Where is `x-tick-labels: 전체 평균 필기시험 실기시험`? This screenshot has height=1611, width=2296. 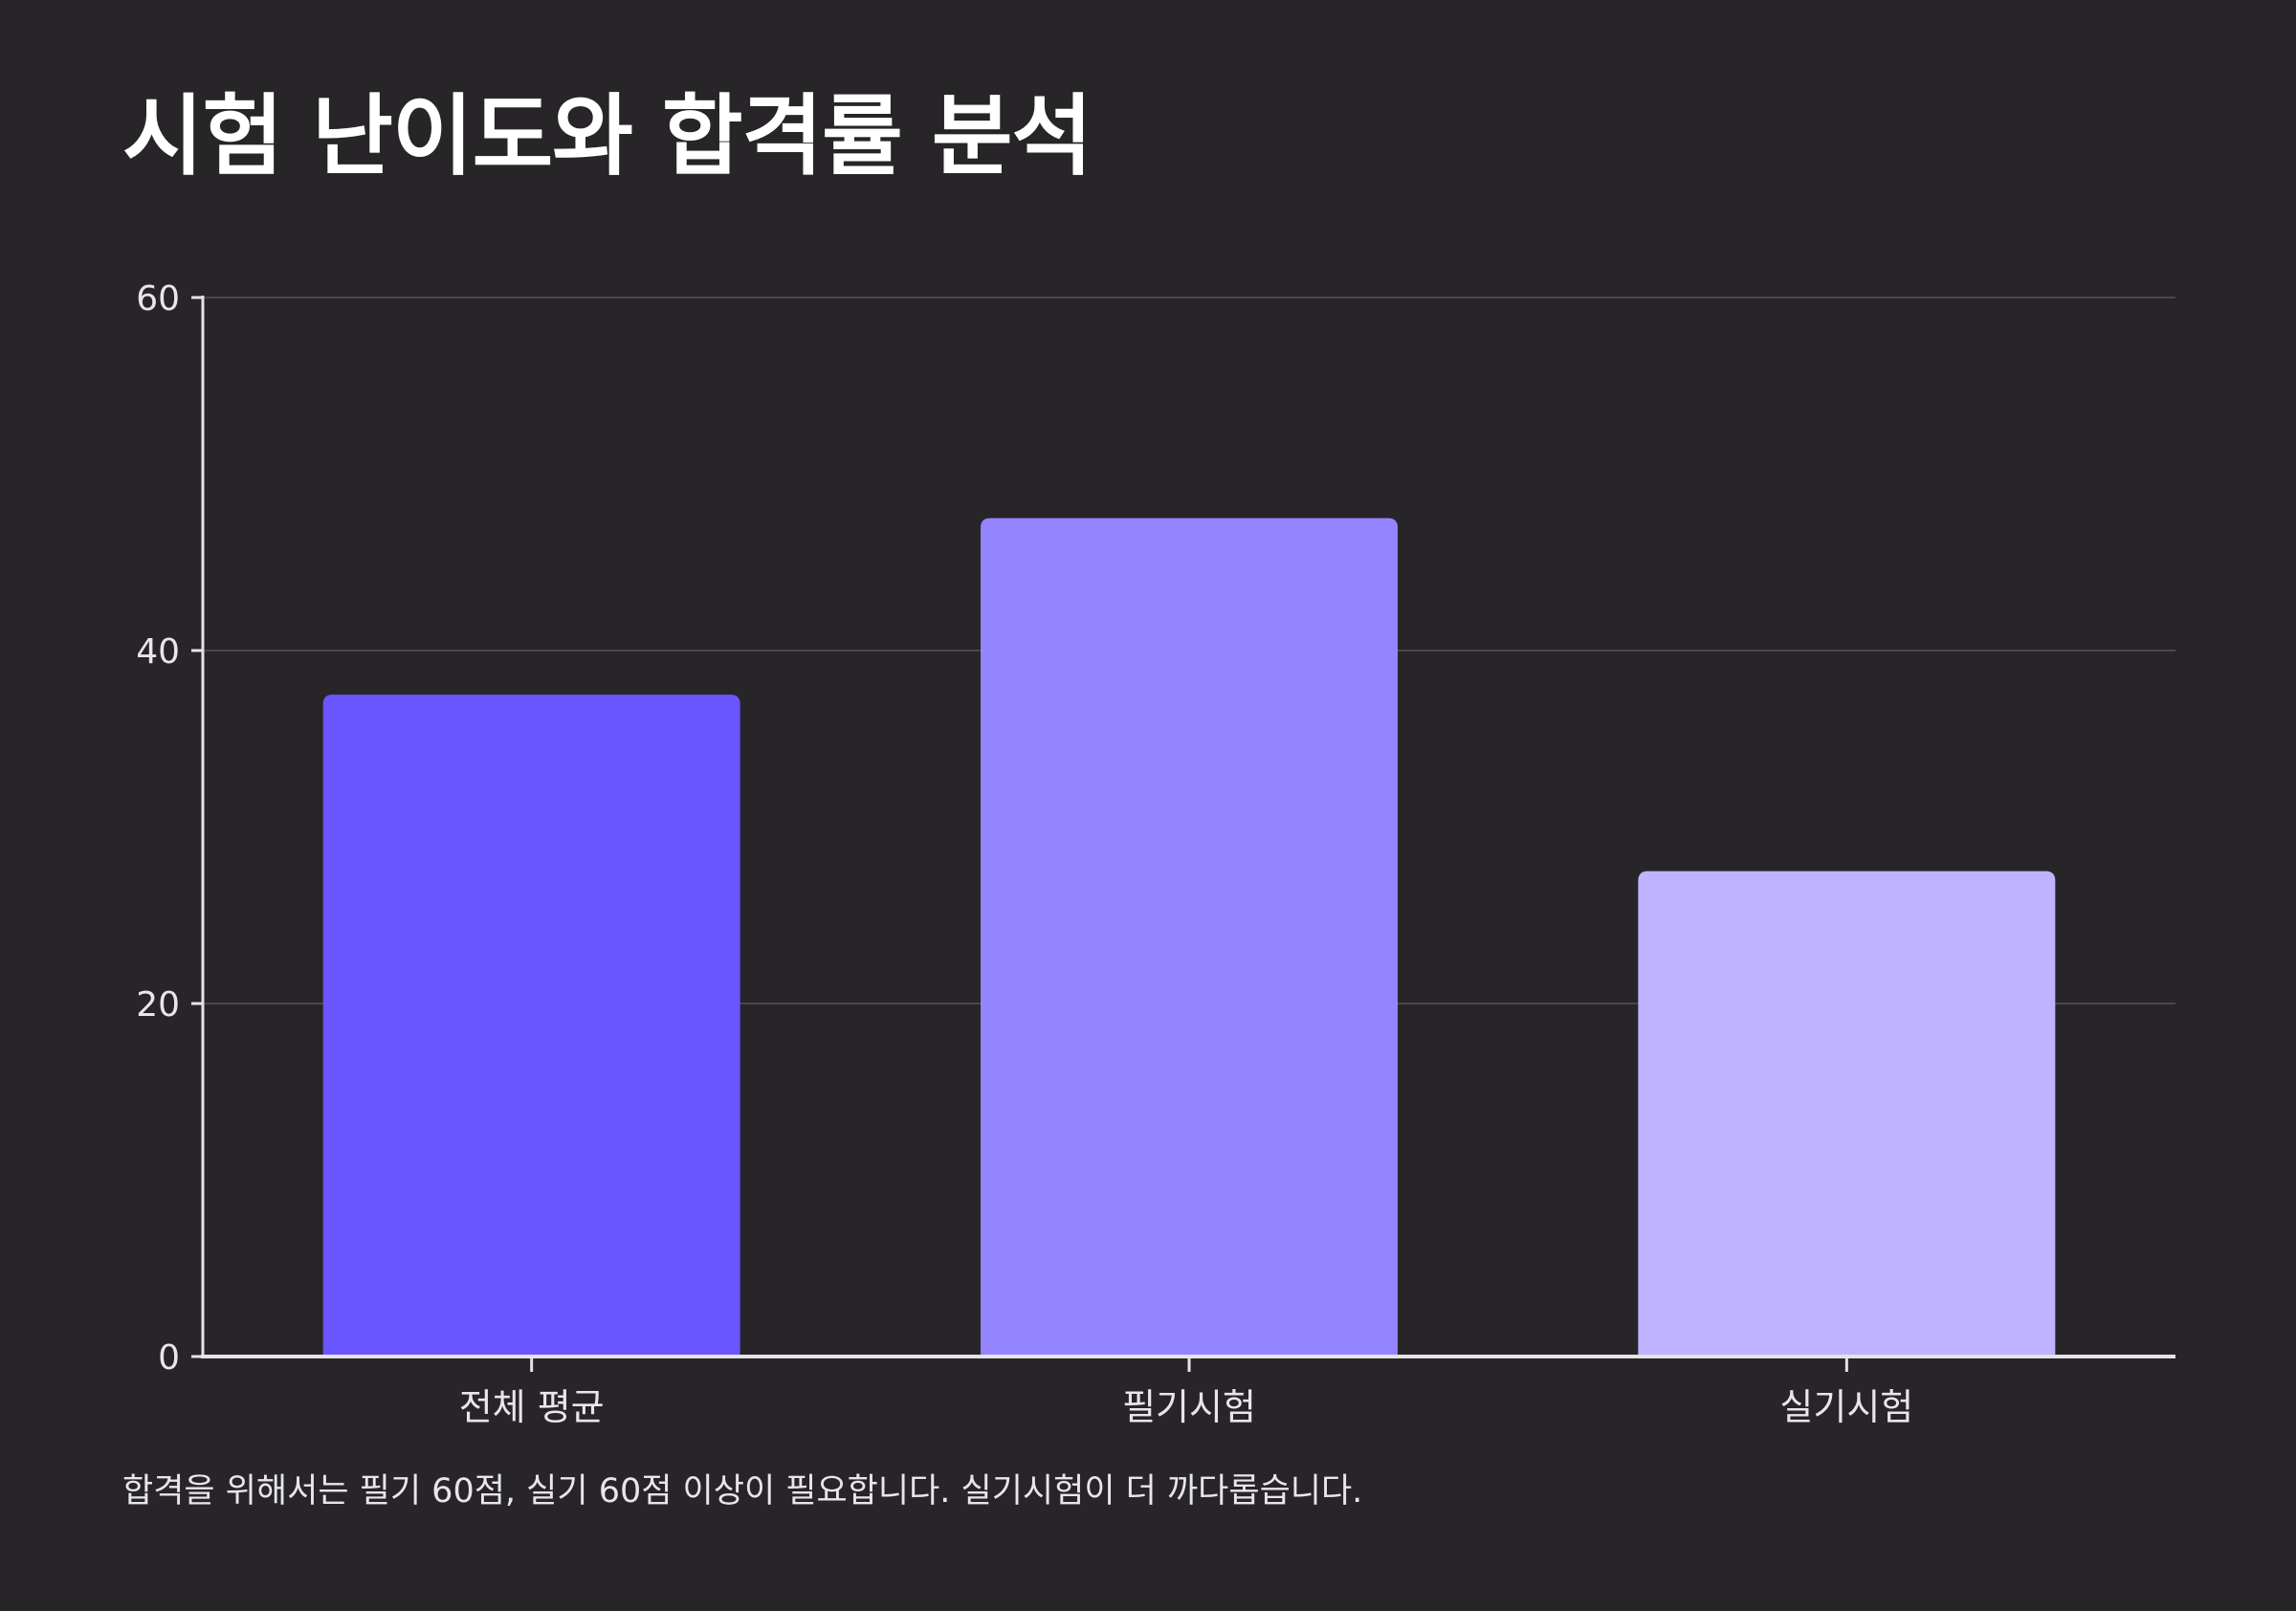 x-tick-labels: 전체 평균 필기시험 실기시험 is located at coordinates (1186, 1407).